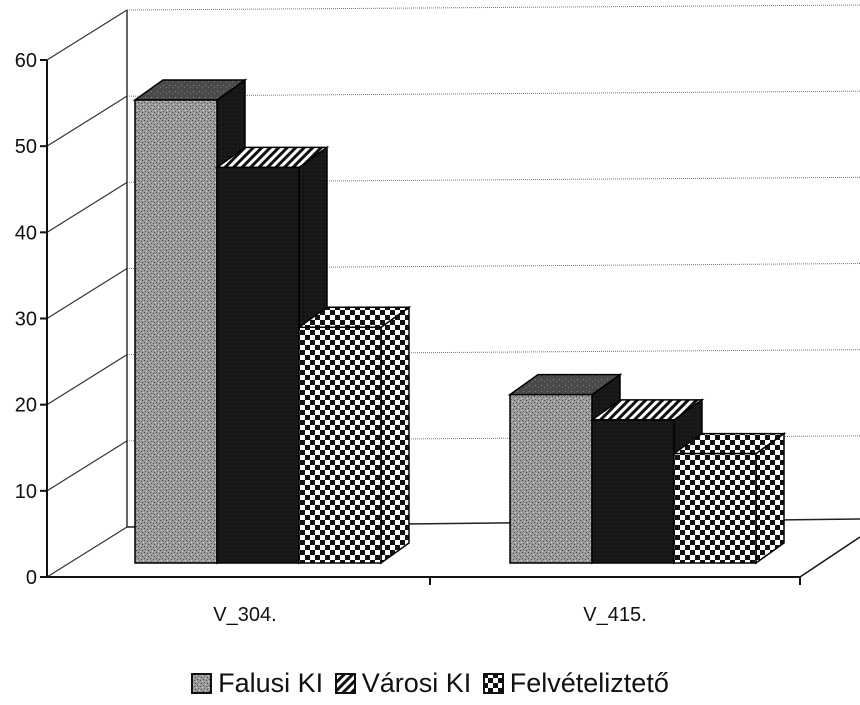 The width and height of the screenshot is (860, 705). What do you see at coordinates (26, 61) in the screenshot?
I see `y-tick-label: 60` at bounding box center [26, 61].